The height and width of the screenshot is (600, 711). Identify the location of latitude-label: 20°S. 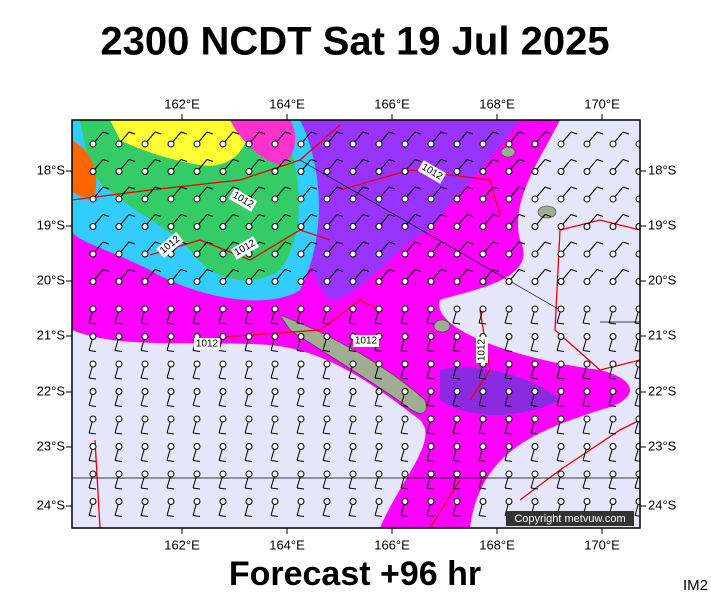
(51, 279).